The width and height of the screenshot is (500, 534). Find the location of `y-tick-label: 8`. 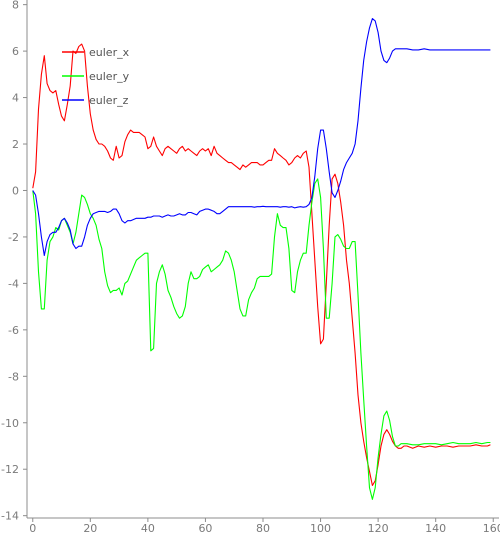

y-tick-label: 8 is located at coordinates (15, 6).